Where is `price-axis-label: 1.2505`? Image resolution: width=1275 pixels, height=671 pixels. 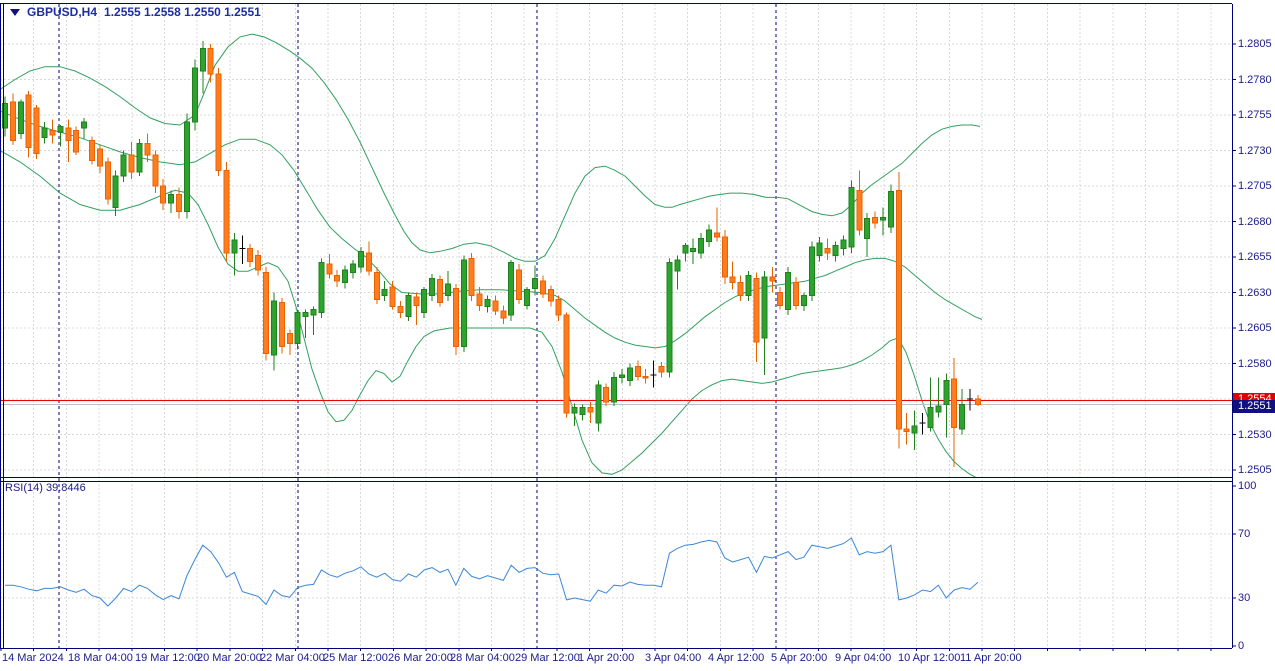
price-axis-label: 1.2505 is located at coordinates (1255, 470).